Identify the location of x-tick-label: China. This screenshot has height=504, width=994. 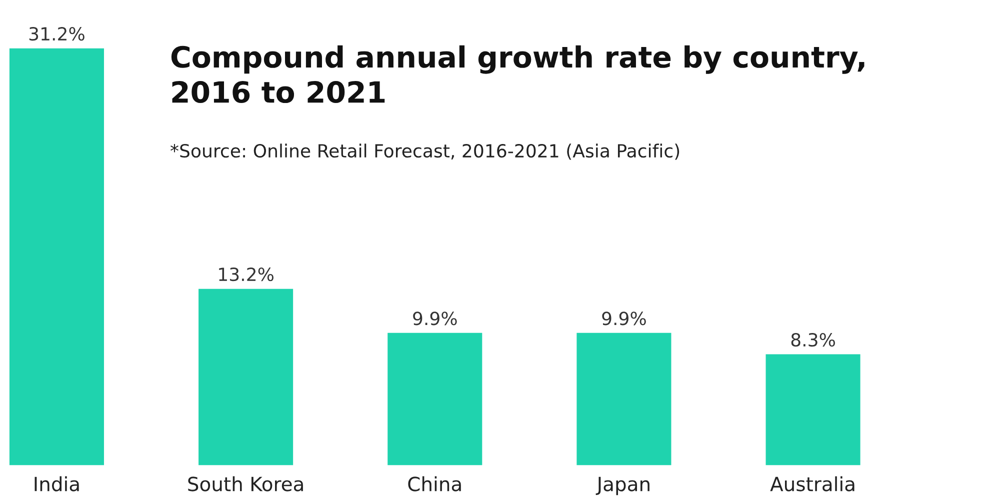
(434, 484).